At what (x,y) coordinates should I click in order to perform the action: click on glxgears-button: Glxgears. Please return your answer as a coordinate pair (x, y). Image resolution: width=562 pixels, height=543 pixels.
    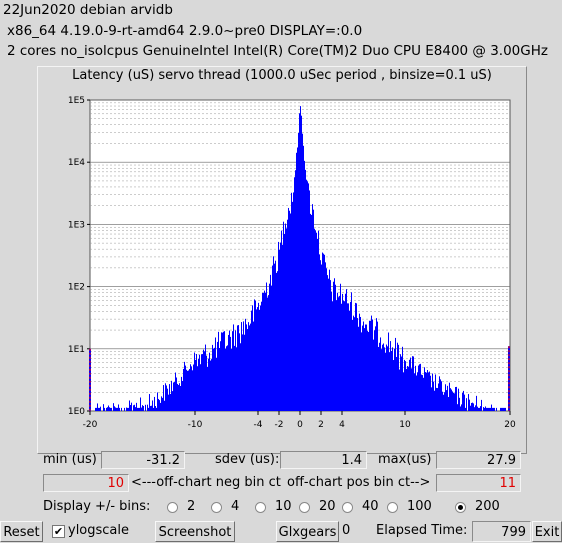
    Looking at the image, I should click on (307, 531).